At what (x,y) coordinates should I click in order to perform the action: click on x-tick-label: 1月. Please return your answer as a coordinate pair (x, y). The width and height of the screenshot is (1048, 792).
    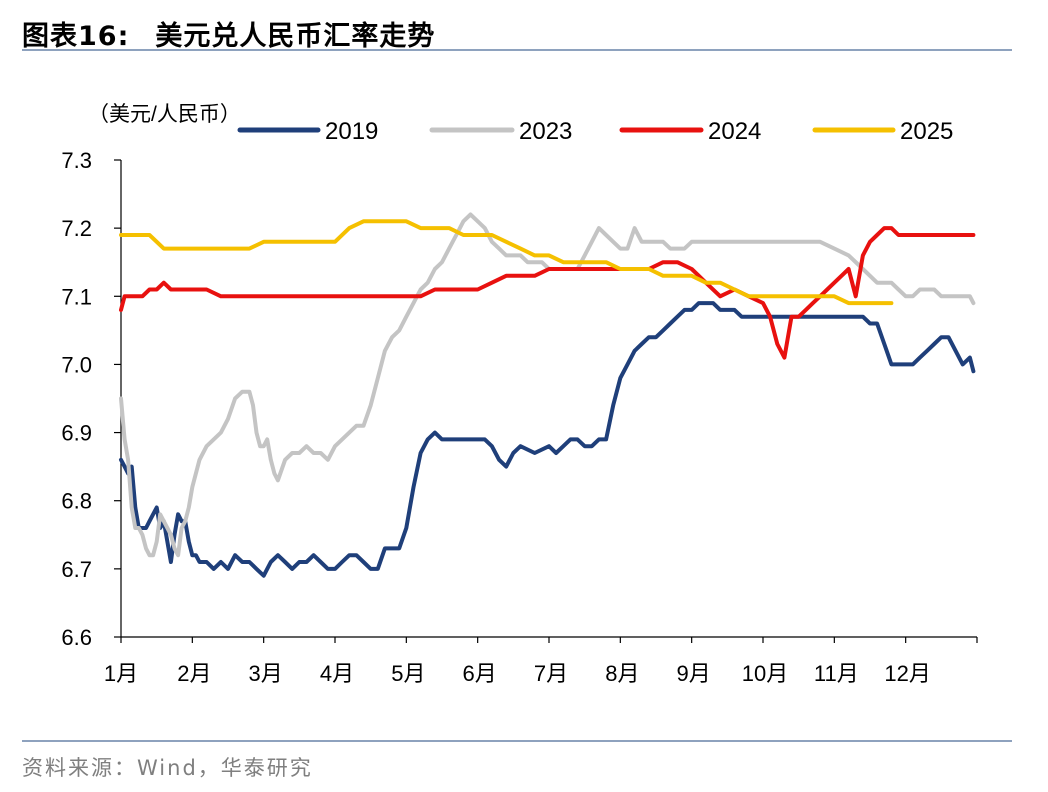
    Looking at the image, I should click on (121, 673).